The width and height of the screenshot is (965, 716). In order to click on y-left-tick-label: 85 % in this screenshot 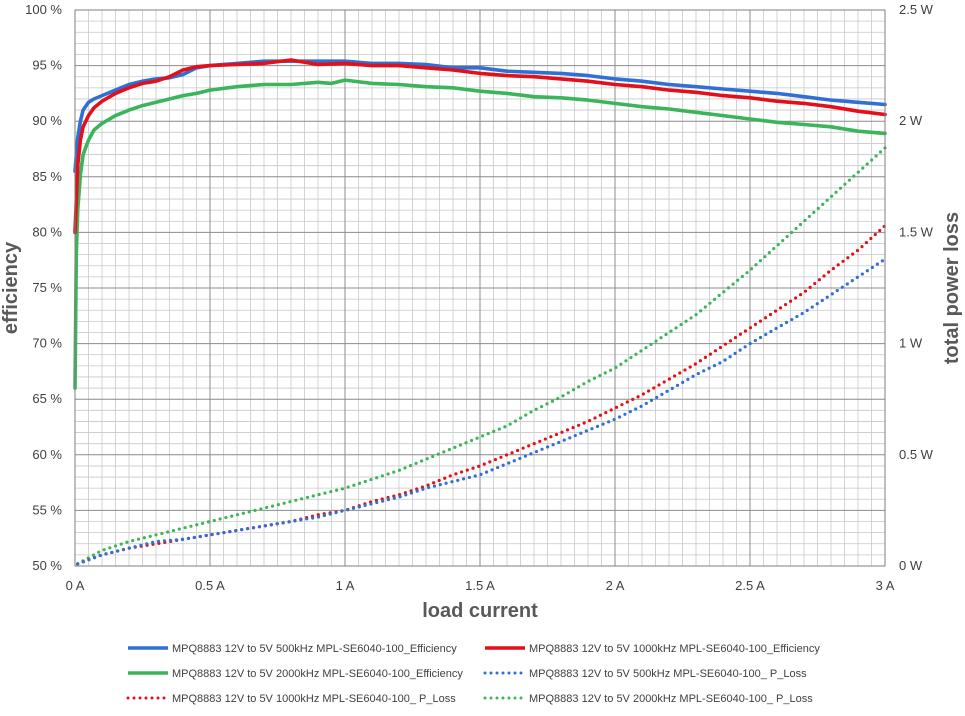, I will do `click(47, 176)`.